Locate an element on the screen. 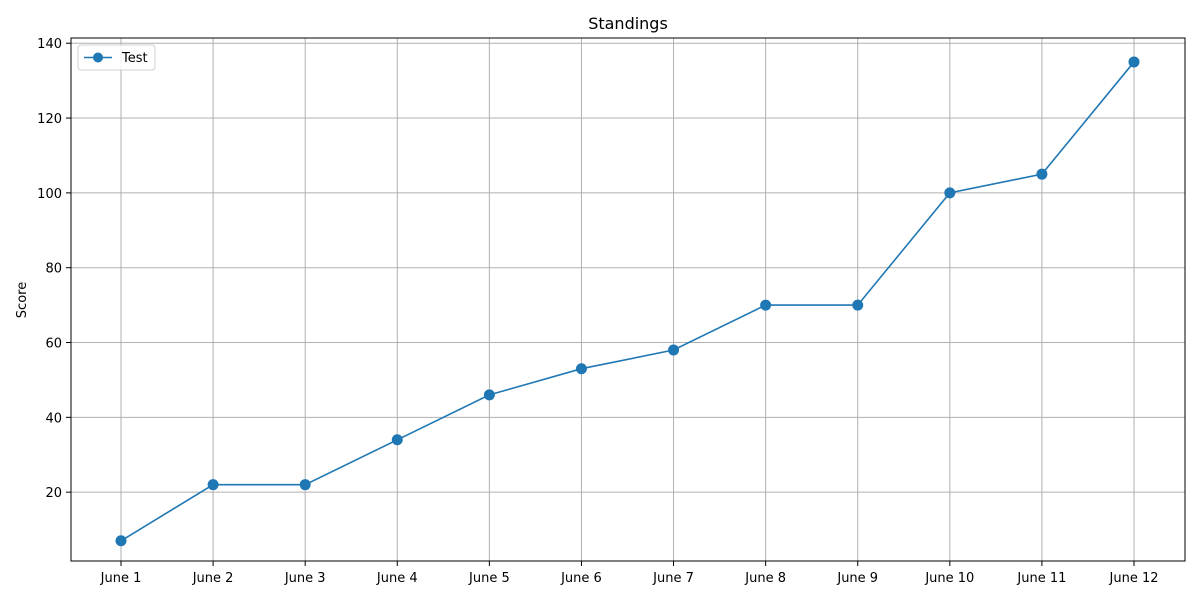 The width and height of the screenshot is (1200, 604). y-tick-label: 100 is located at coordinates (49, 194).